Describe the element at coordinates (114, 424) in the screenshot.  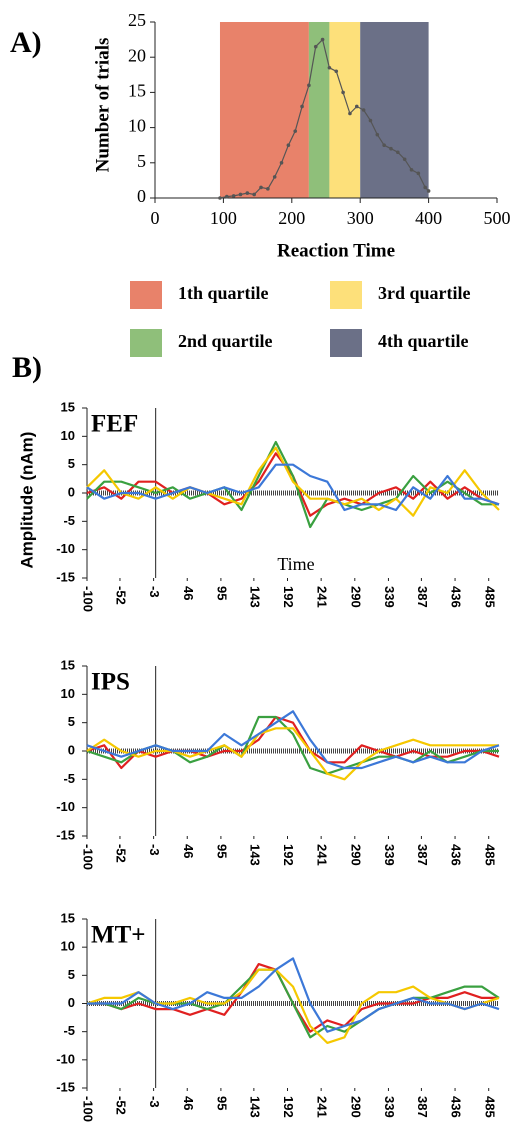
I see `panel-title: FEF` at that location.